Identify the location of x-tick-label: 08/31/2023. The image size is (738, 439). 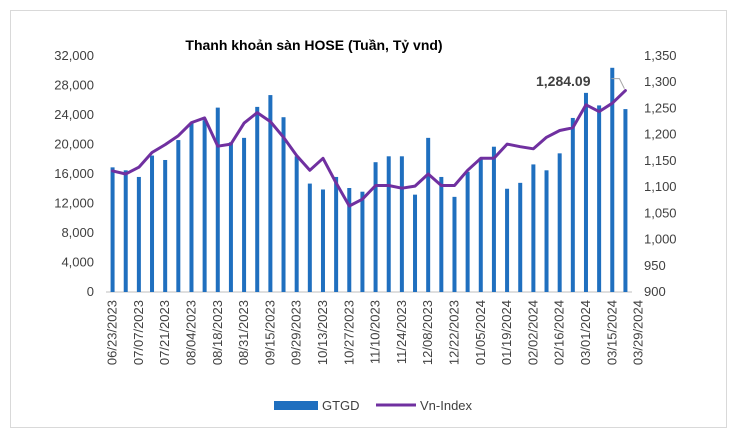
(243, 332).